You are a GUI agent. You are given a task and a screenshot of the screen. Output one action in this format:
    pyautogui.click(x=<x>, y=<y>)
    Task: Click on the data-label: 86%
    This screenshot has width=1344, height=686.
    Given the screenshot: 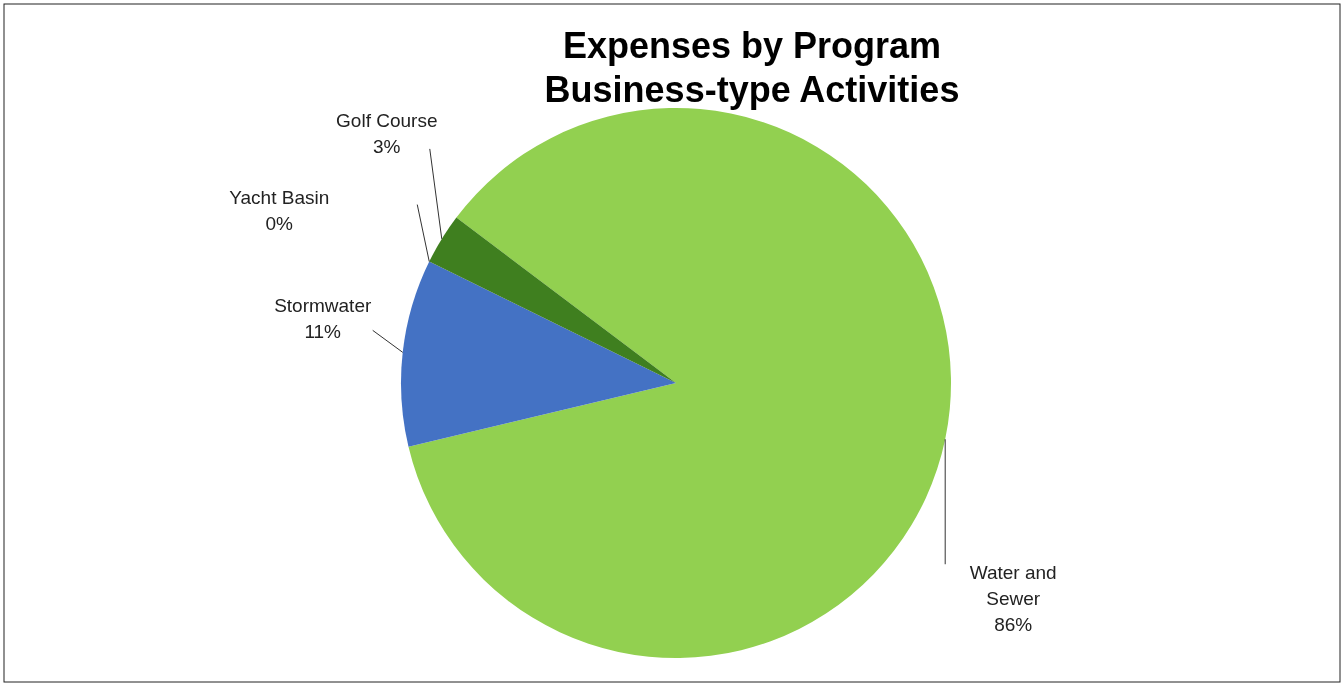 What is the action you would take?
    pyautogui.click(x=1013, y=625)
    